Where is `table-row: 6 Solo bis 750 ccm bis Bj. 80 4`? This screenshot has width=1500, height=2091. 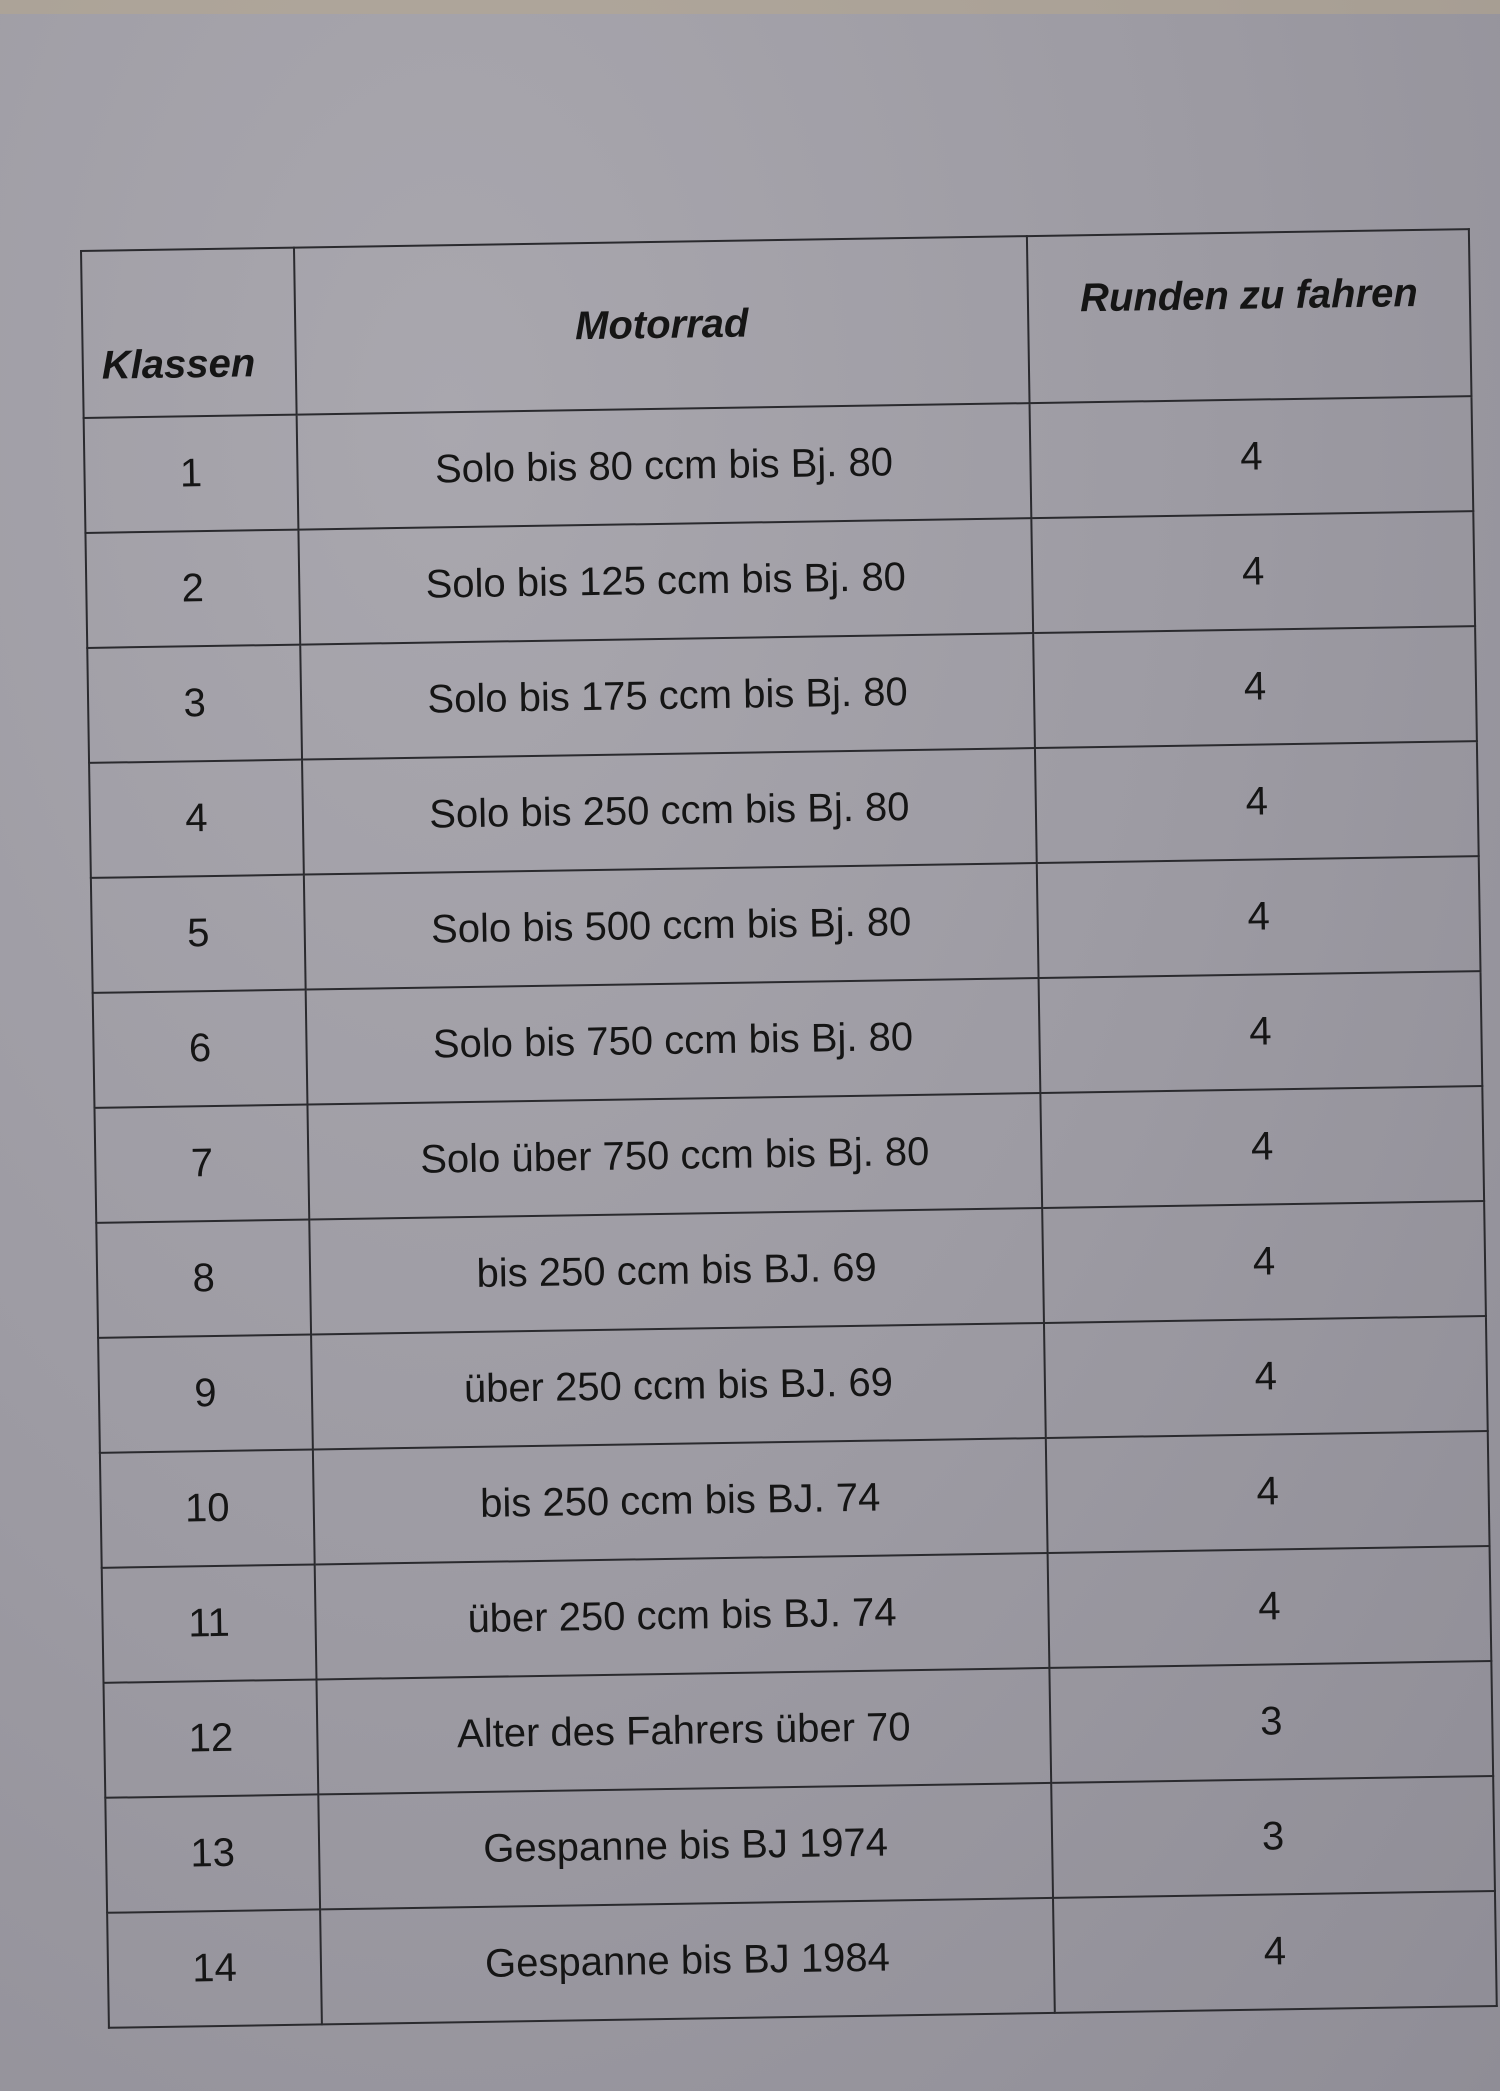 table-row: 6 Solo bis 750 ccm bis Bj. 80 4 is located at coordinates (787, 1039).